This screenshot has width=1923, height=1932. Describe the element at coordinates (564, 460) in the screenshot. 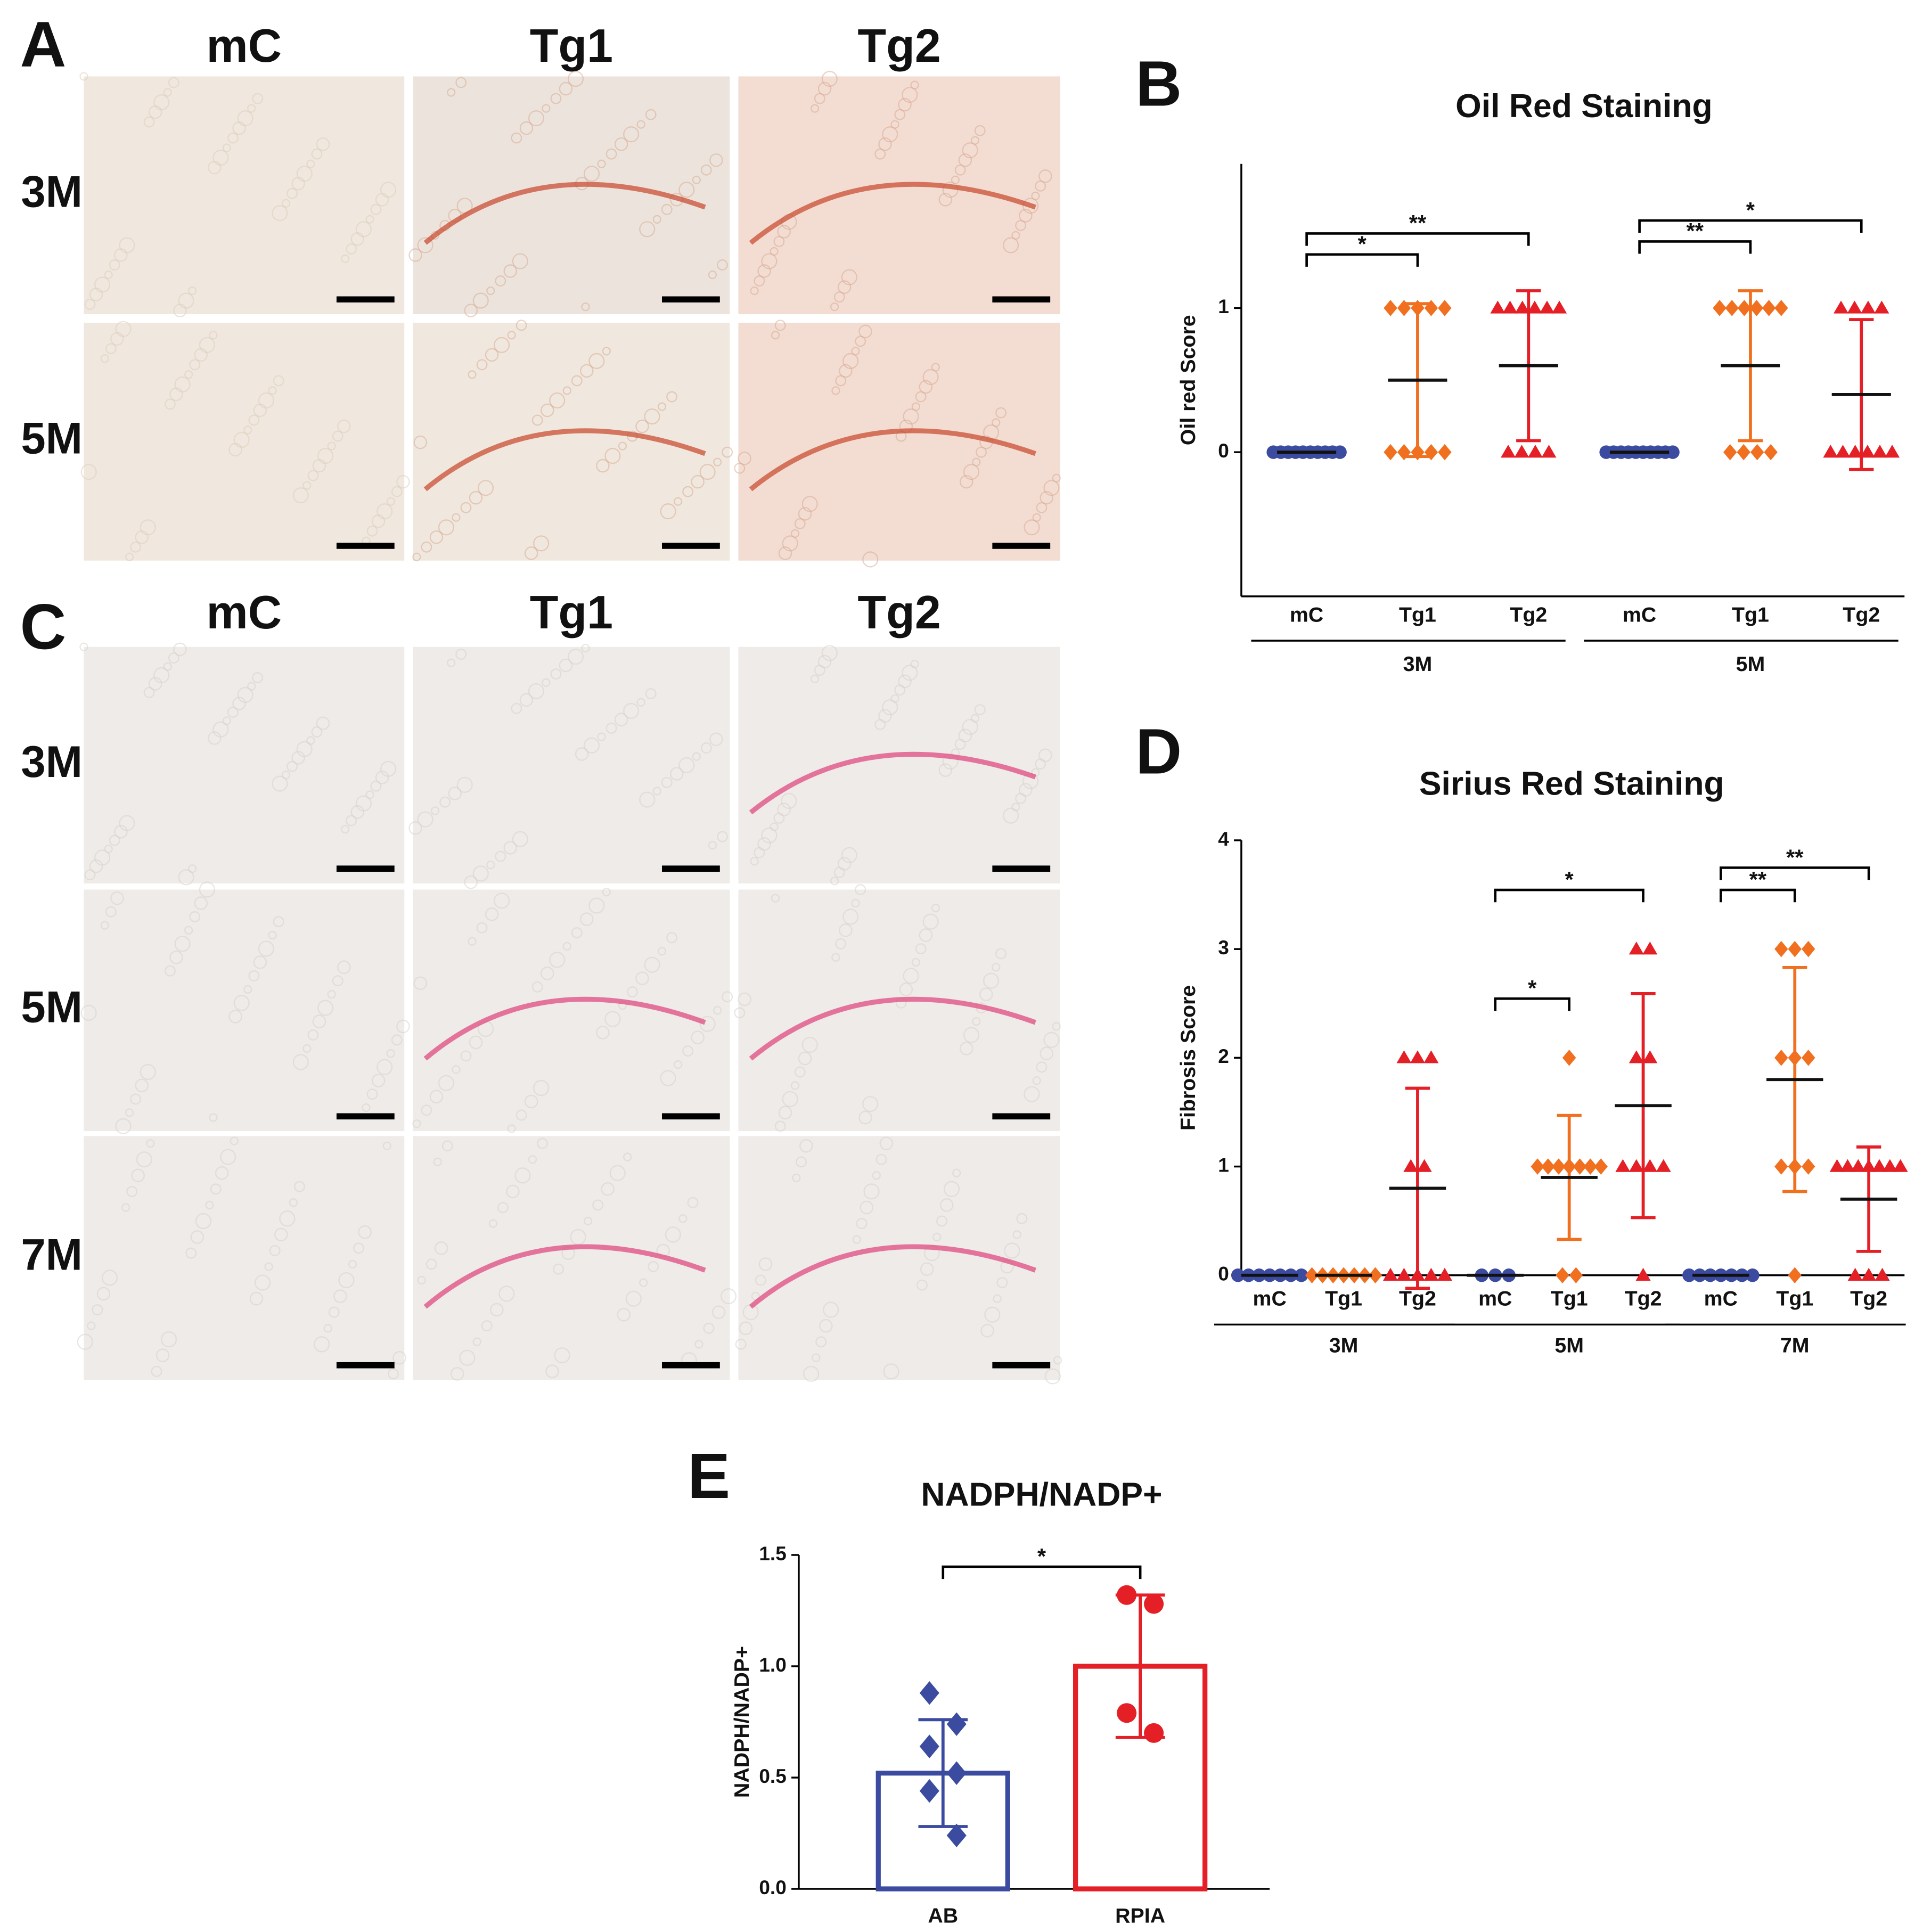

I see `stain` at that location.